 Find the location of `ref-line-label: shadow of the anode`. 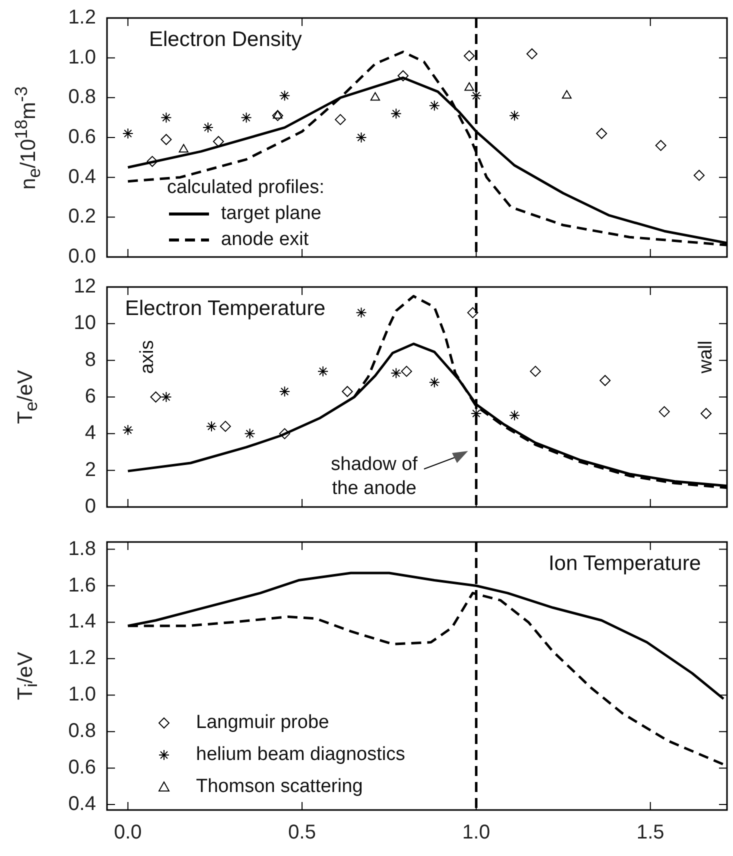

ref-line-label: shadow of the anode is located at coordinates (374, 477).